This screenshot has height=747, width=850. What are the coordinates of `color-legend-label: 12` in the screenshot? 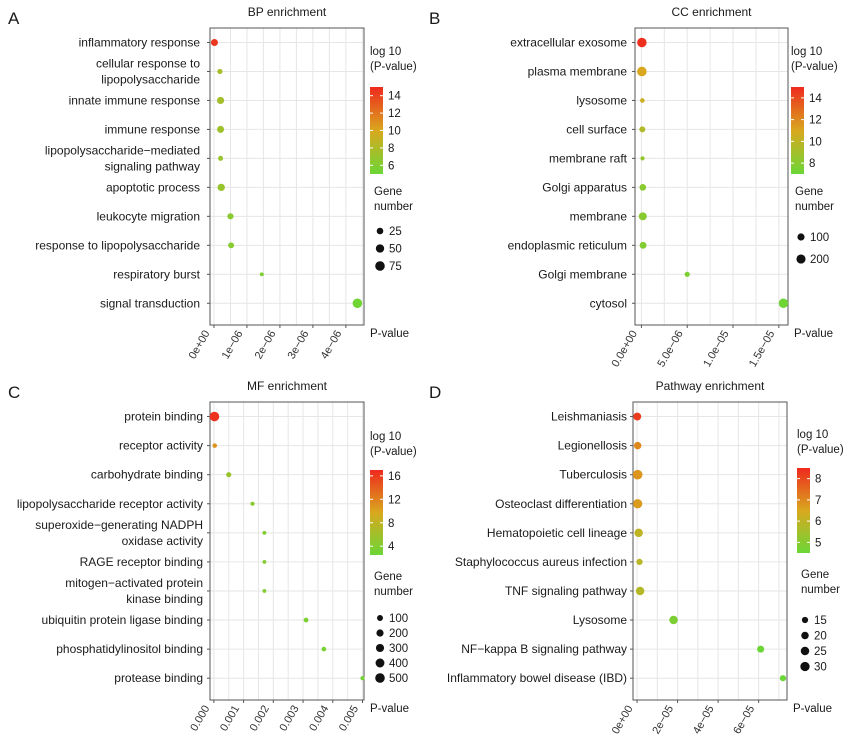 It's located at (815, 121).